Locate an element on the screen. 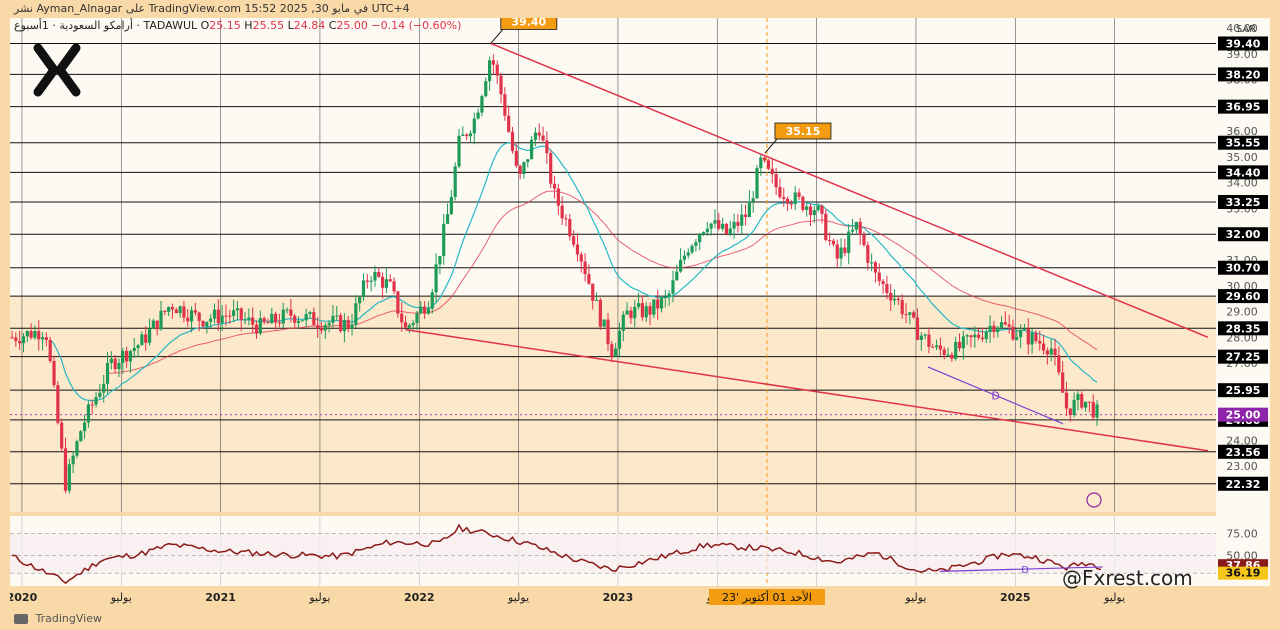 This screenshot has height=630, width=1280. level-price-tag is located at coordinates (1243, 43).